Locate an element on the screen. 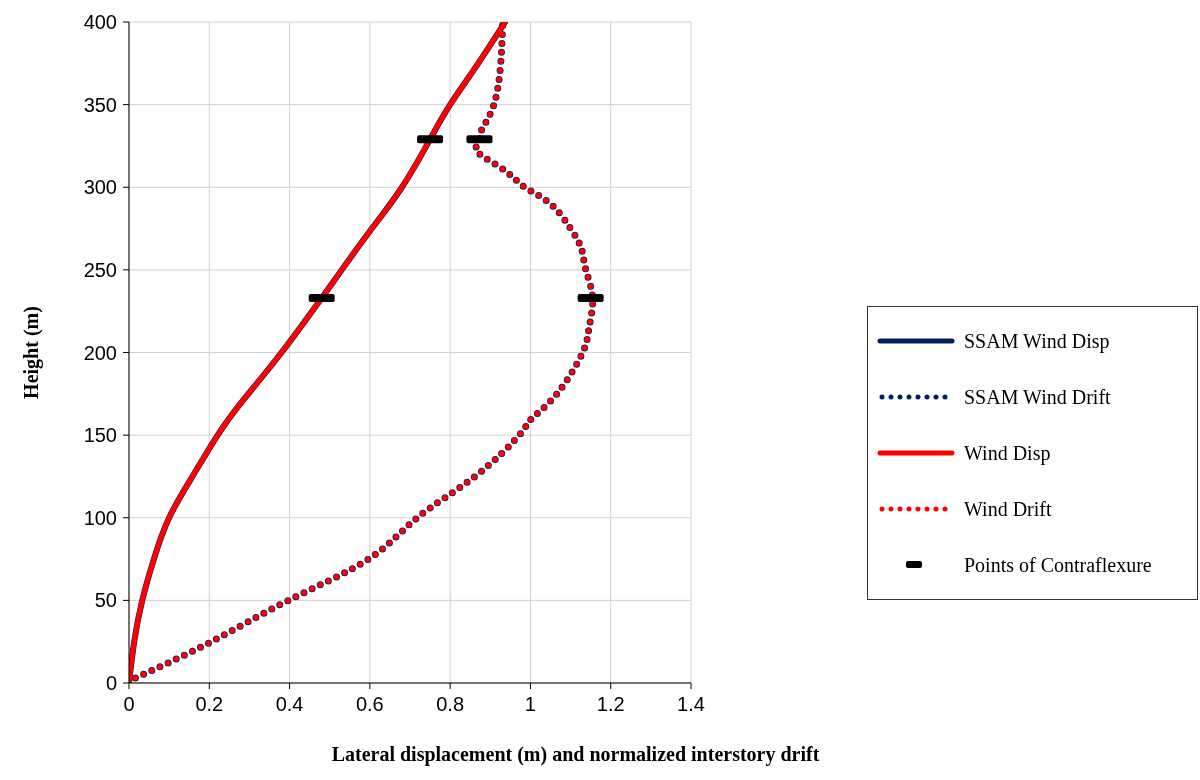 The height and width of the screenshot is (780, 1200). y-tick-label: 150 is located at coordinates (100, 435).